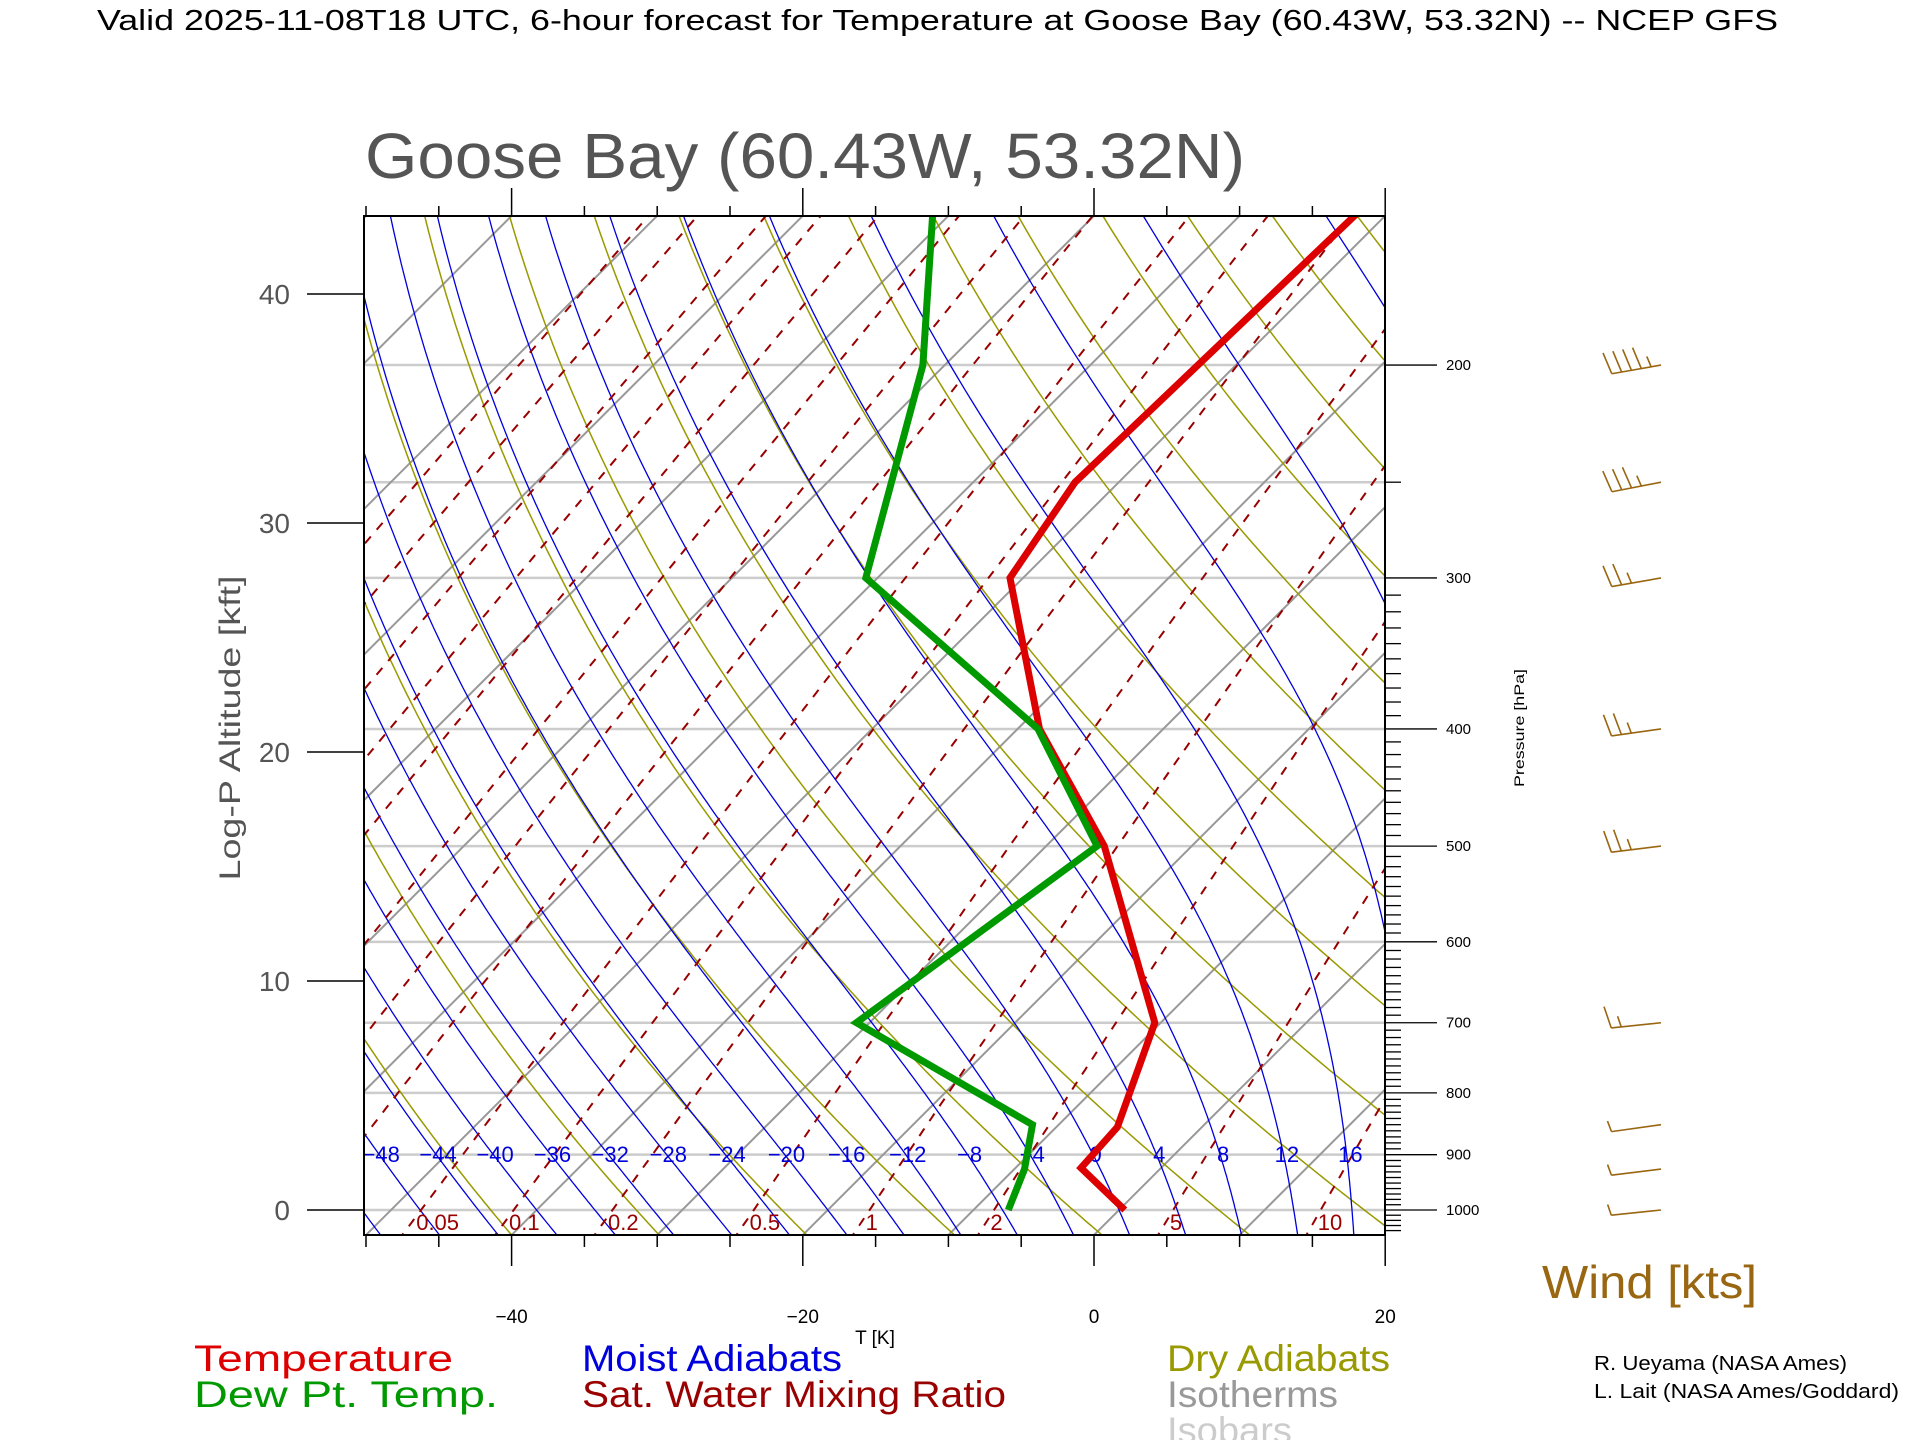  Describe the element at coordinates (1278, 1358) in the screenshot. I see `legend-dry-adiabats: Dry Adiabats` at that location.